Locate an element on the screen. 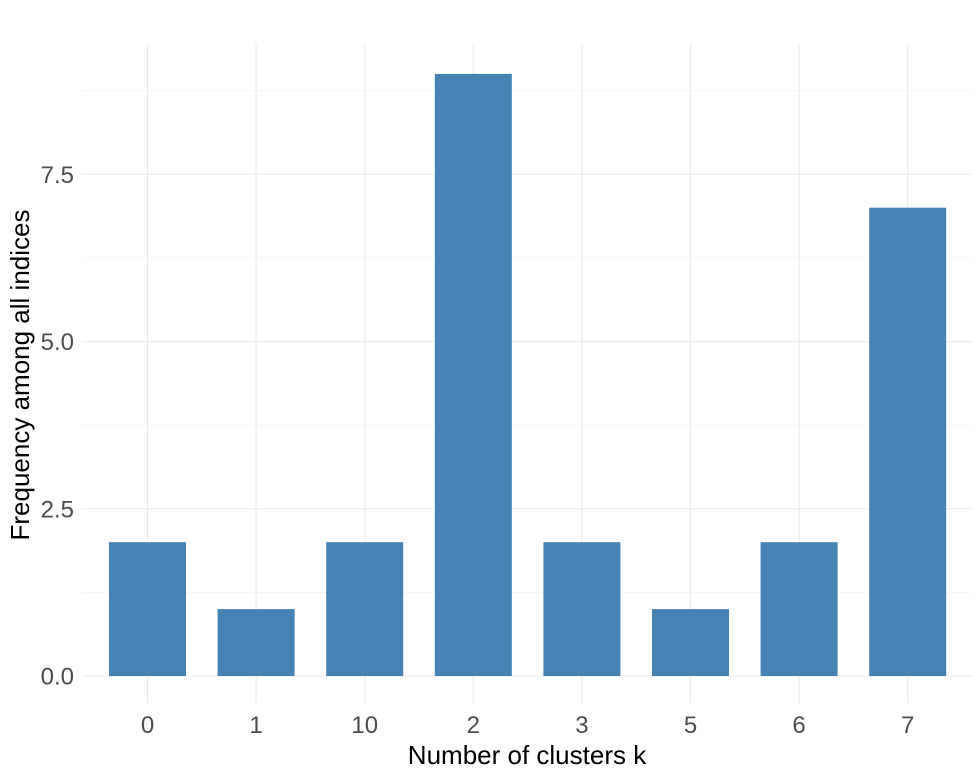 The image size is (980, 776). x-tick-label: 5 is located at coordinates (690, 725).